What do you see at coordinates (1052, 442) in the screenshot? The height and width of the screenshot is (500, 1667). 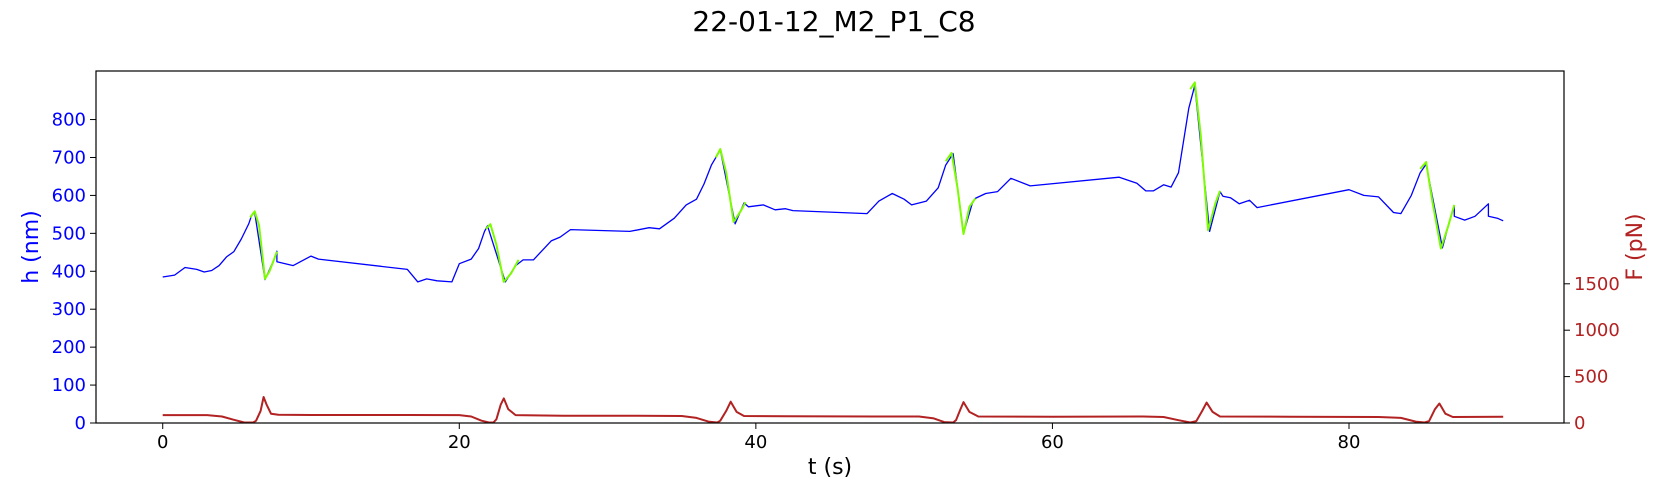 I see `x-tick-label: 60` at bounding box center [1052, 442].